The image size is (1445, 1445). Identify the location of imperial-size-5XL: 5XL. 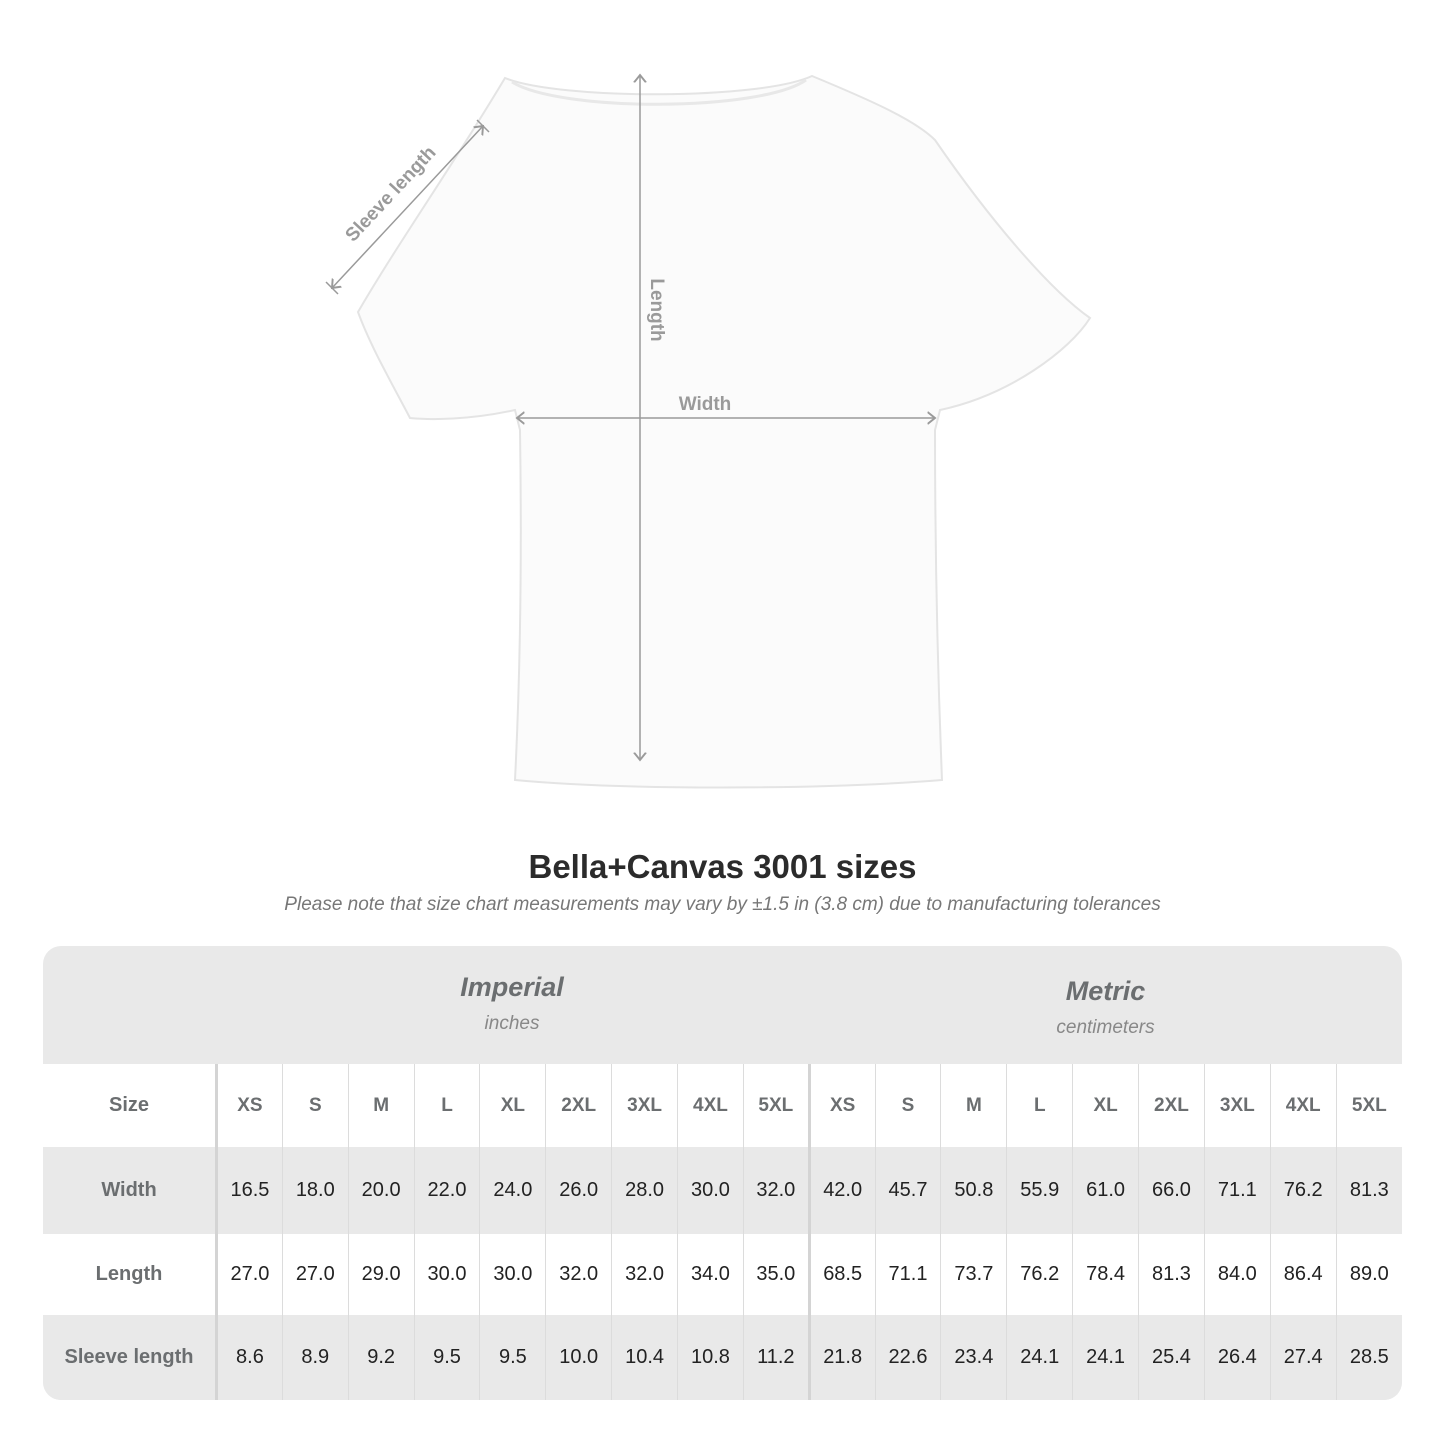
(776, 1105).